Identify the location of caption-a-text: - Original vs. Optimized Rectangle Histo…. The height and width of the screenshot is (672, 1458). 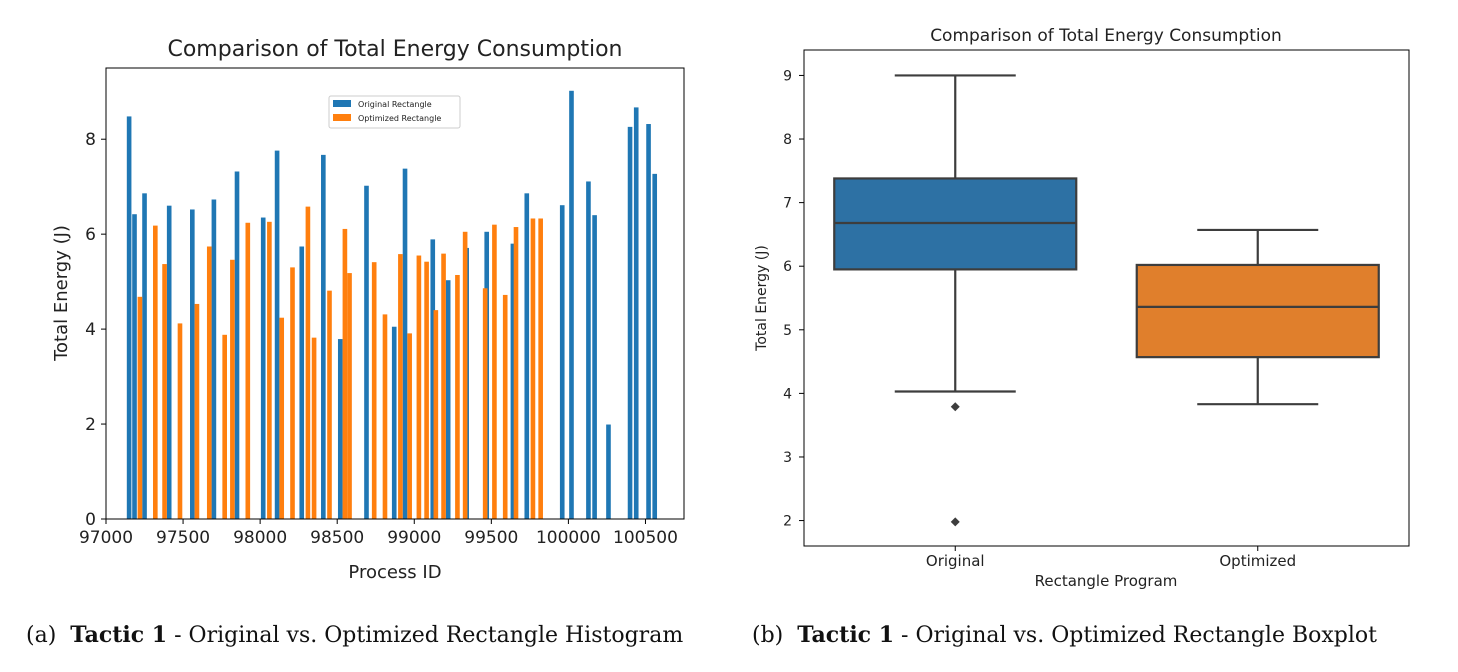
(425, 635).